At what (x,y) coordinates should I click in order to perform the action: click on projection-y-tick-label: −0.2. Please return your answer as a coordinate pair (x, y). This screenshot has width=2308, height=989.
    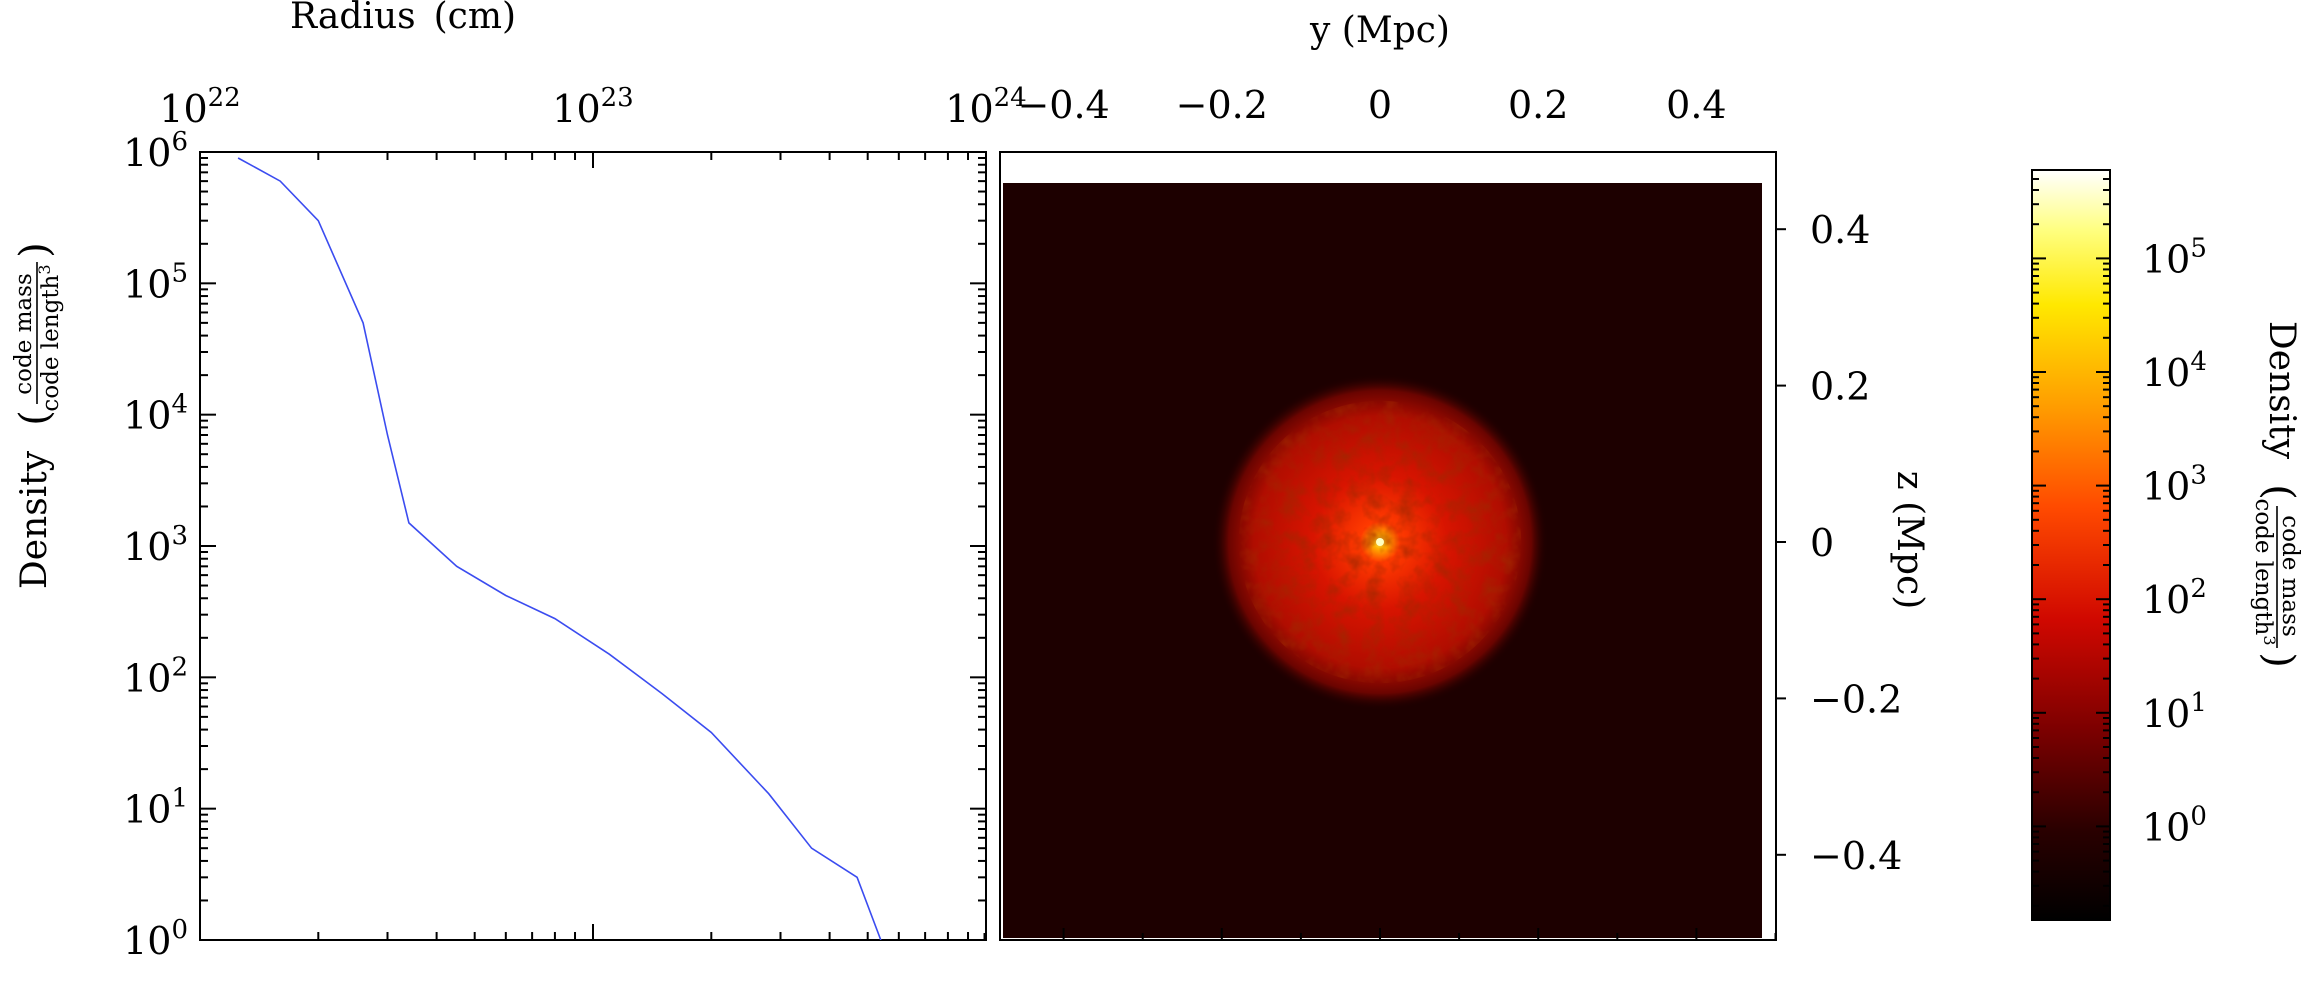
    Looking at the image, I should click on (1856, 699).